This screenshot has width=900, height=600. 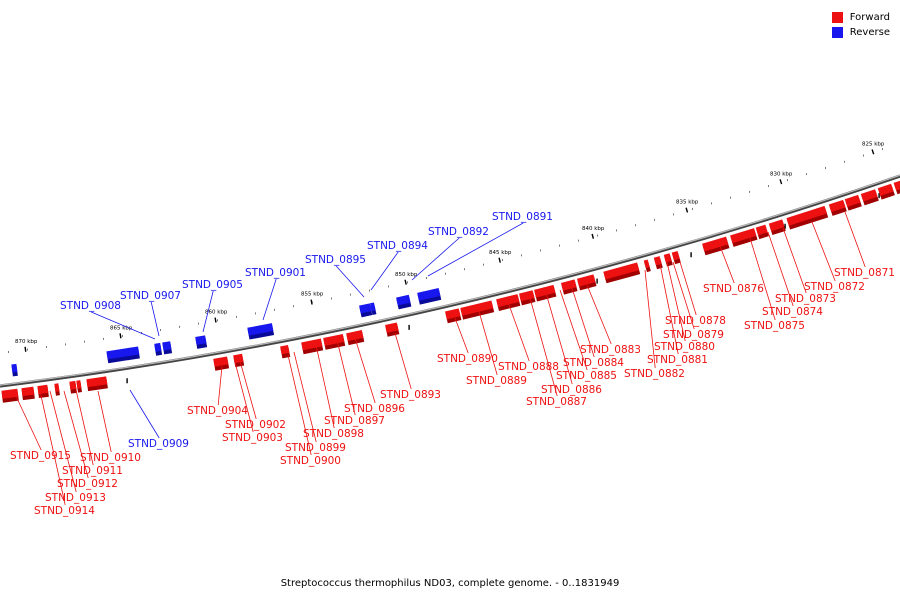 I want to click on tick-label: 870 kbp, so click(x=26, y=342).